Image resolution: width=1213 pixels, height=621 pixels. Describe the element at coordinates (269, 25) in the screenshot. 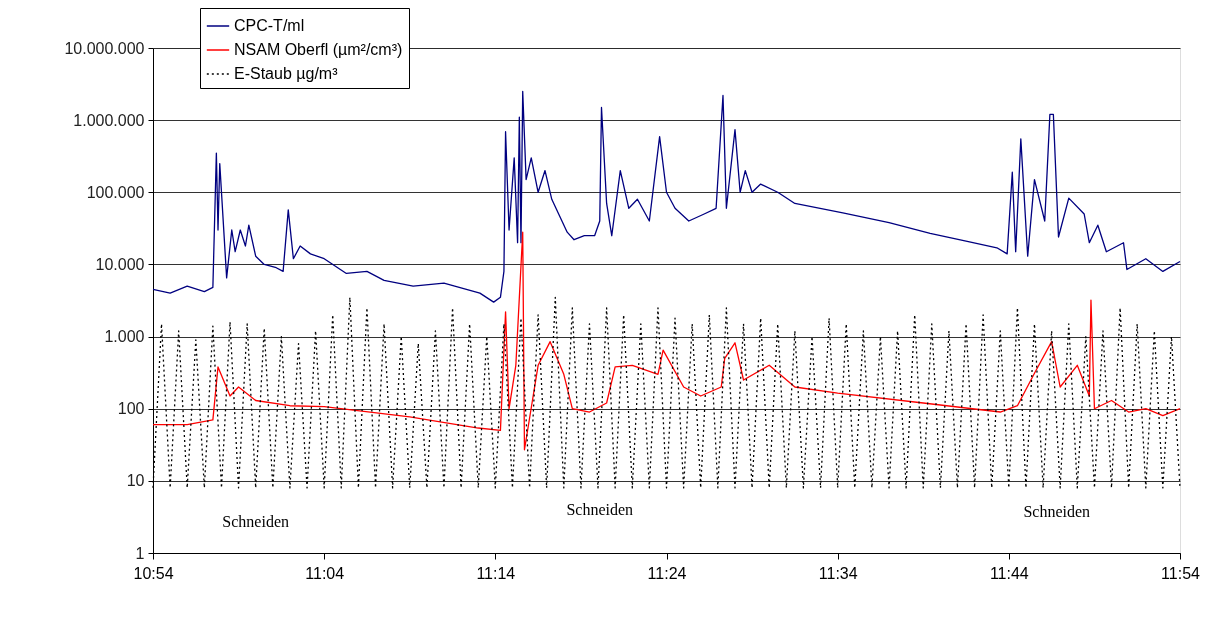

I see `legend-label: CPC-T/ml` at that location.